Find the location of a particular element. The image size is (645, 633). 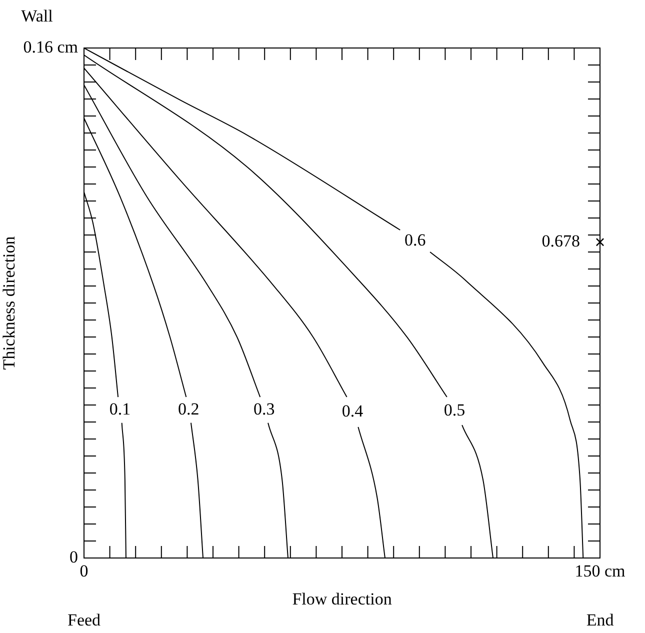

series-label: 0.3 is located at coordinates (264, 408).